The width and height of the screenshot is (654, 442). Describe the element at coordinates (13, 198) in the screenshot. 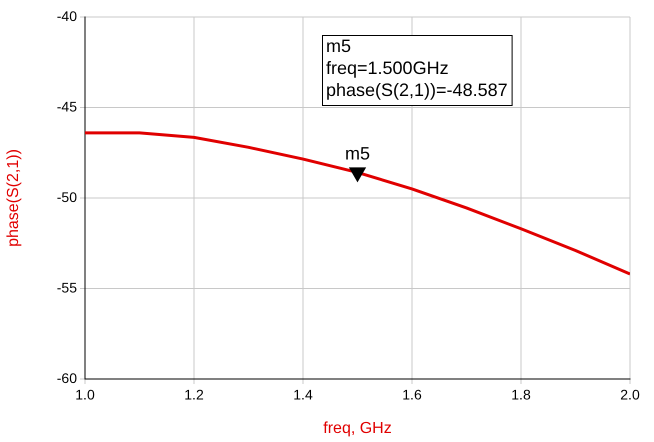

I see `y-axis-title: phase(S(2,1))` at that location.